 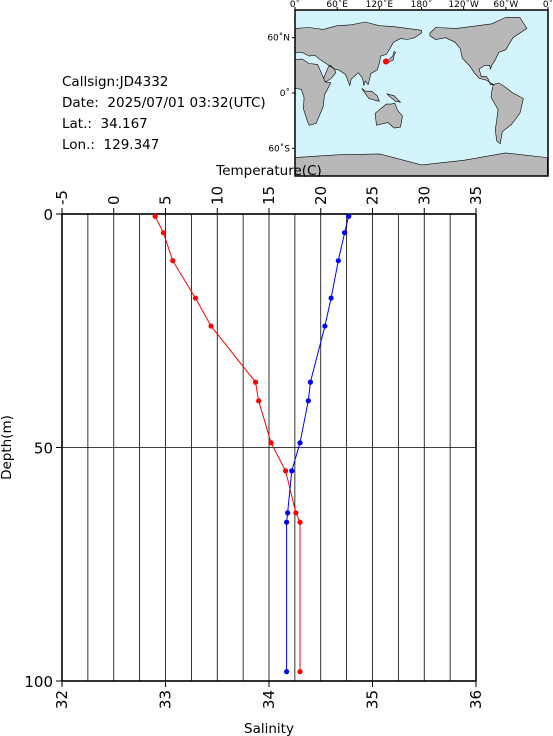 What do you see at coordinates (217, 195) in the screenshot?
I see `temperature-tick-label: 10` at bounding box center [217, 195].